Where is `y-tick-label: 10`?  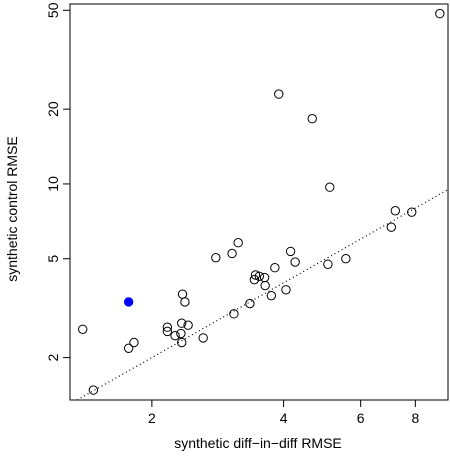 y-tick-label: 10 is located at coordinates (53, 184).